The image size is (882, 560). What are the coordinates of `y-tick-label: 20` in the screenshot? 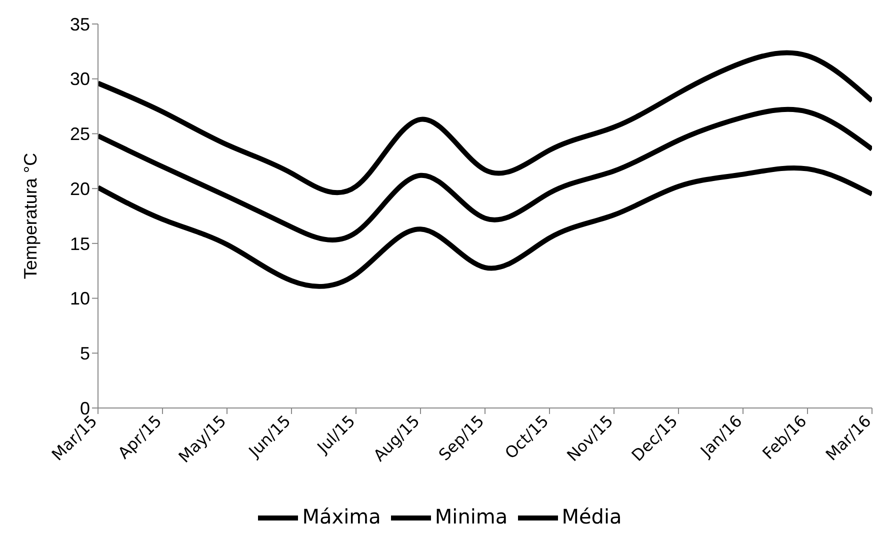 It's located at (80, 188).